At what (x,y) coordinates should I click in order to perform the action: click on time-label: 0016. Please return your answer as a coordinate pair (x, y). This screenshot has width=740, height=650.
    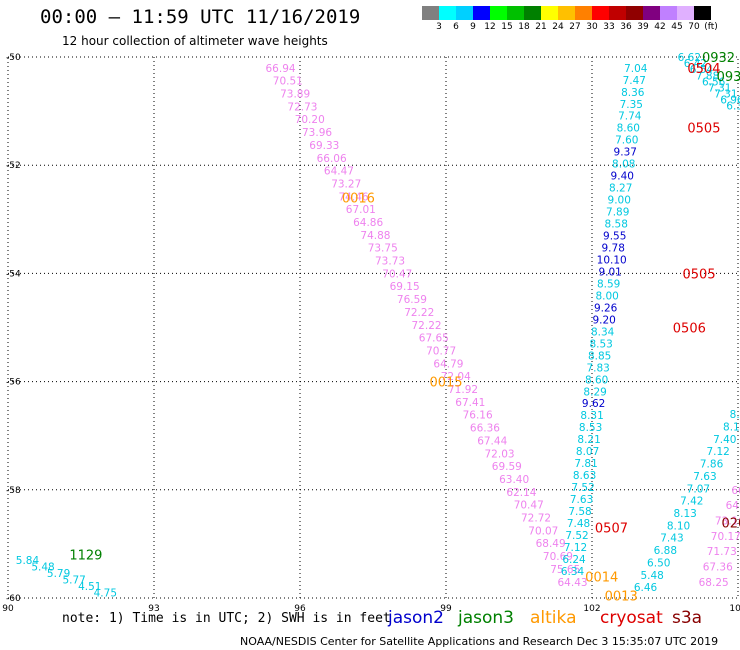
    Looking at the image, I should click on (358, 199).